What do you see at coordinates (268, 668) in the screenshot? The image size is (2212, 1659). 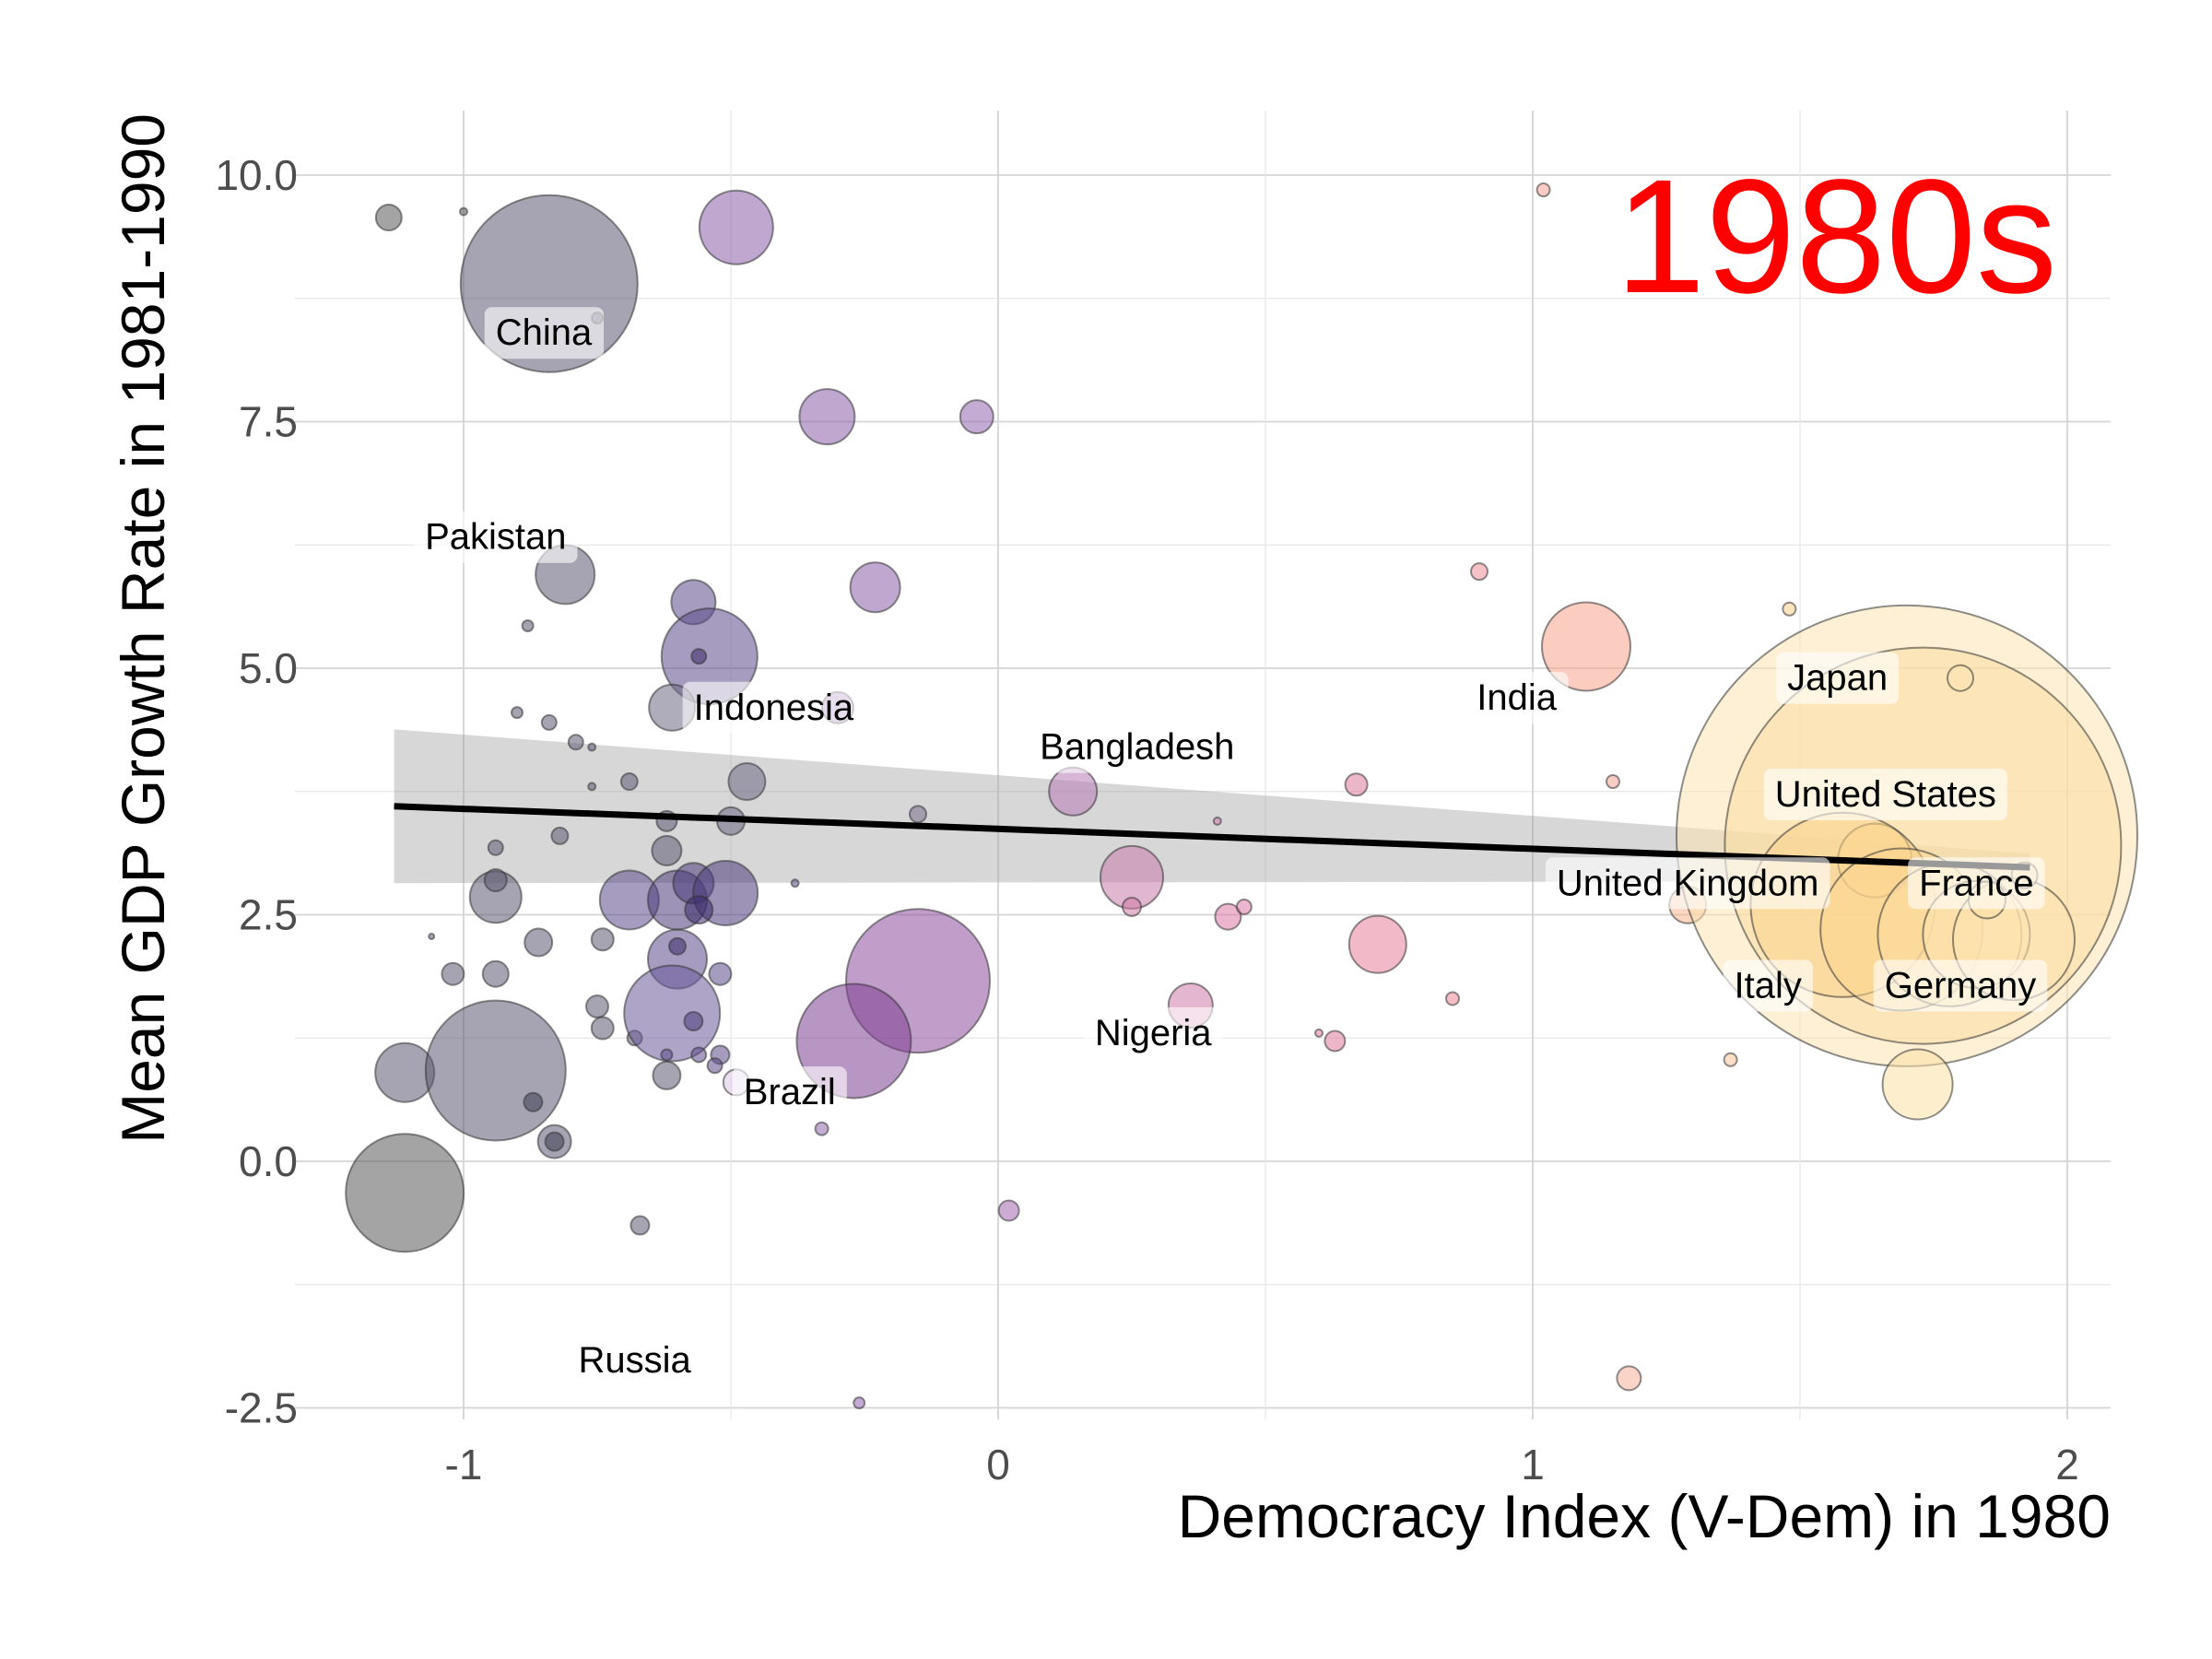 I see `y-tick-label: 5.0` at bounding box center [268, 668].